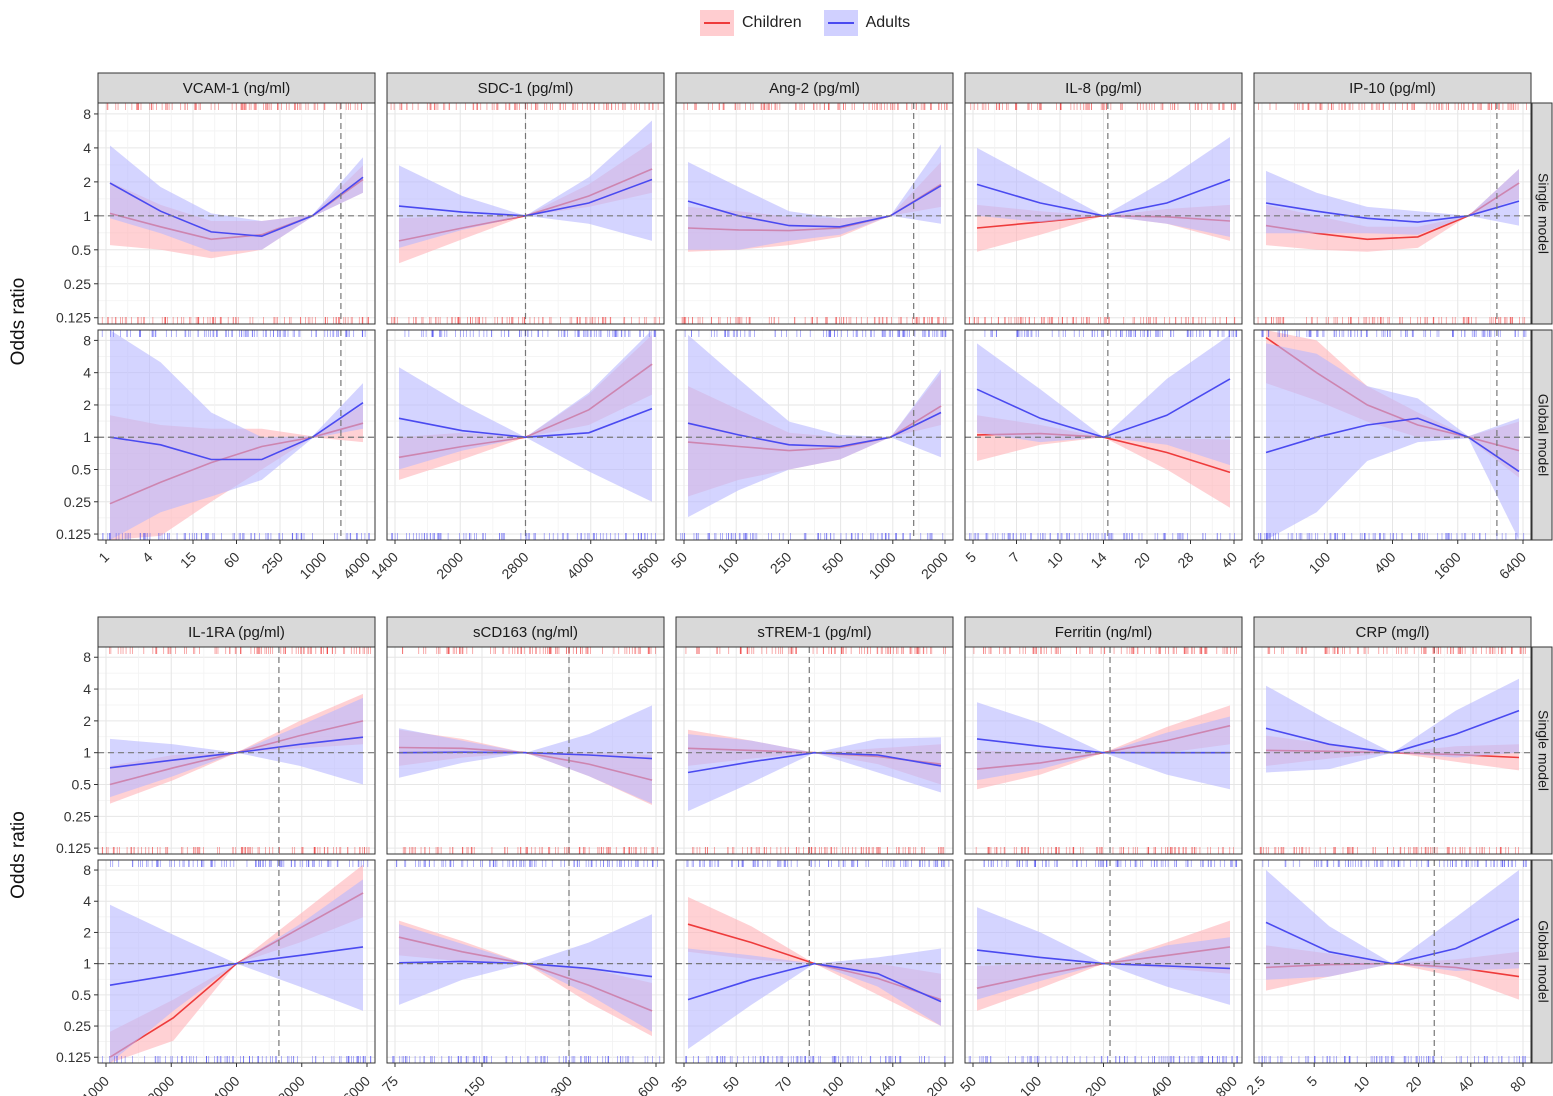 The height and width of the screenshot is (1096, 1553). Describe the element at coordinates (1361, 1084) in the screenshot. I see `x-tick-label: 10` at that location.